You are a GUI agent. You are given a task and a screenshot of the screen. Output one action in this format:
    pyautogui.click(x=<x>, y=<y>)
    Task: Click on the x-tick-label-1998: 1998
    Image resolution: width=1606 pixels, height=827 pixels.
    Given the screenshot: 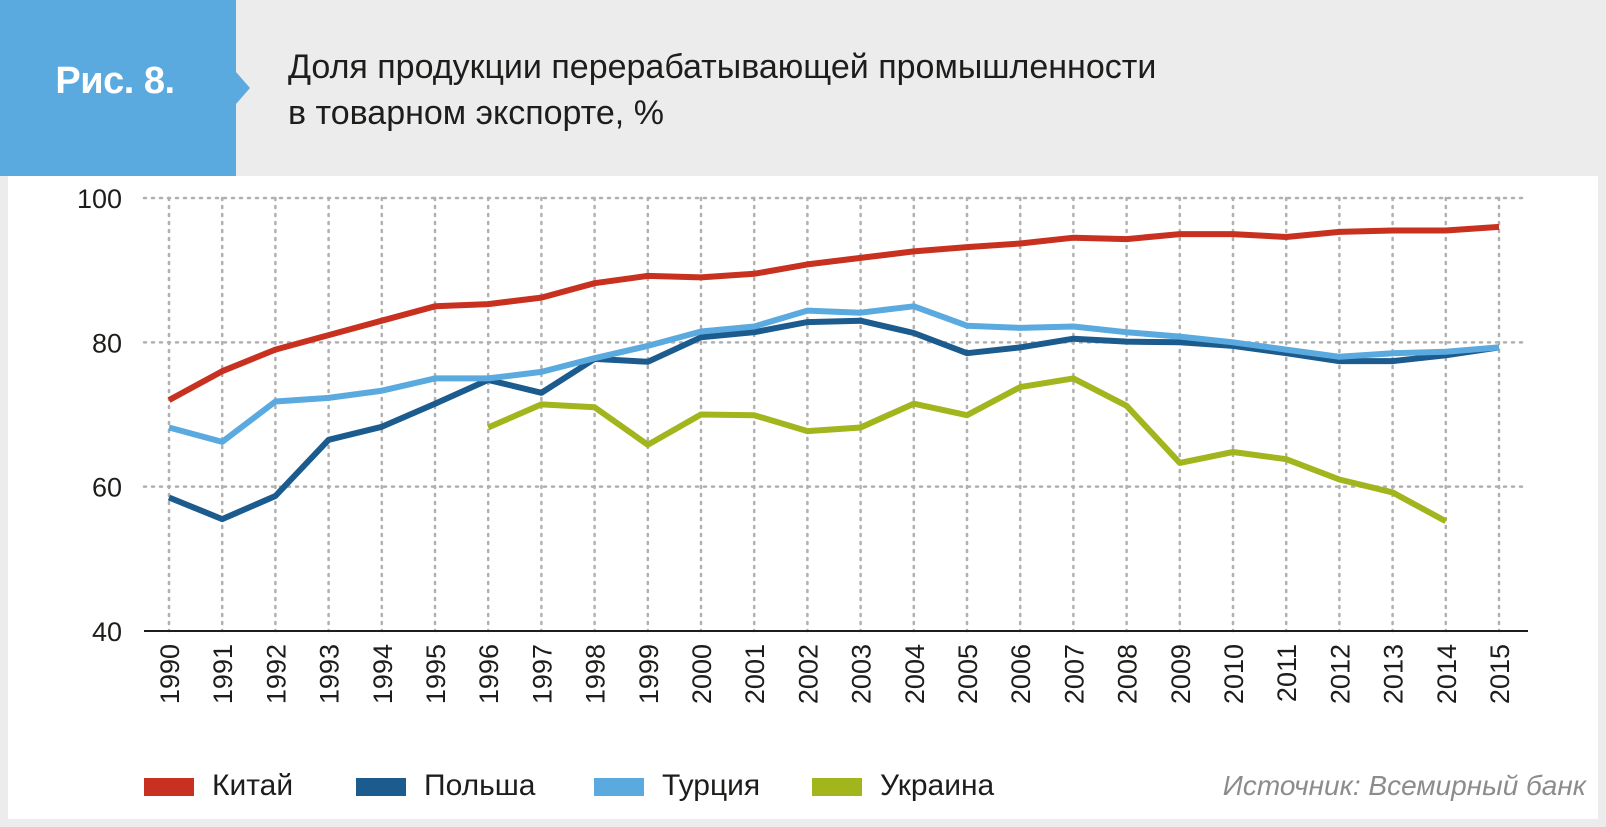 What is the action you would take?
    pyautogui.click(x=596, y=674)
    